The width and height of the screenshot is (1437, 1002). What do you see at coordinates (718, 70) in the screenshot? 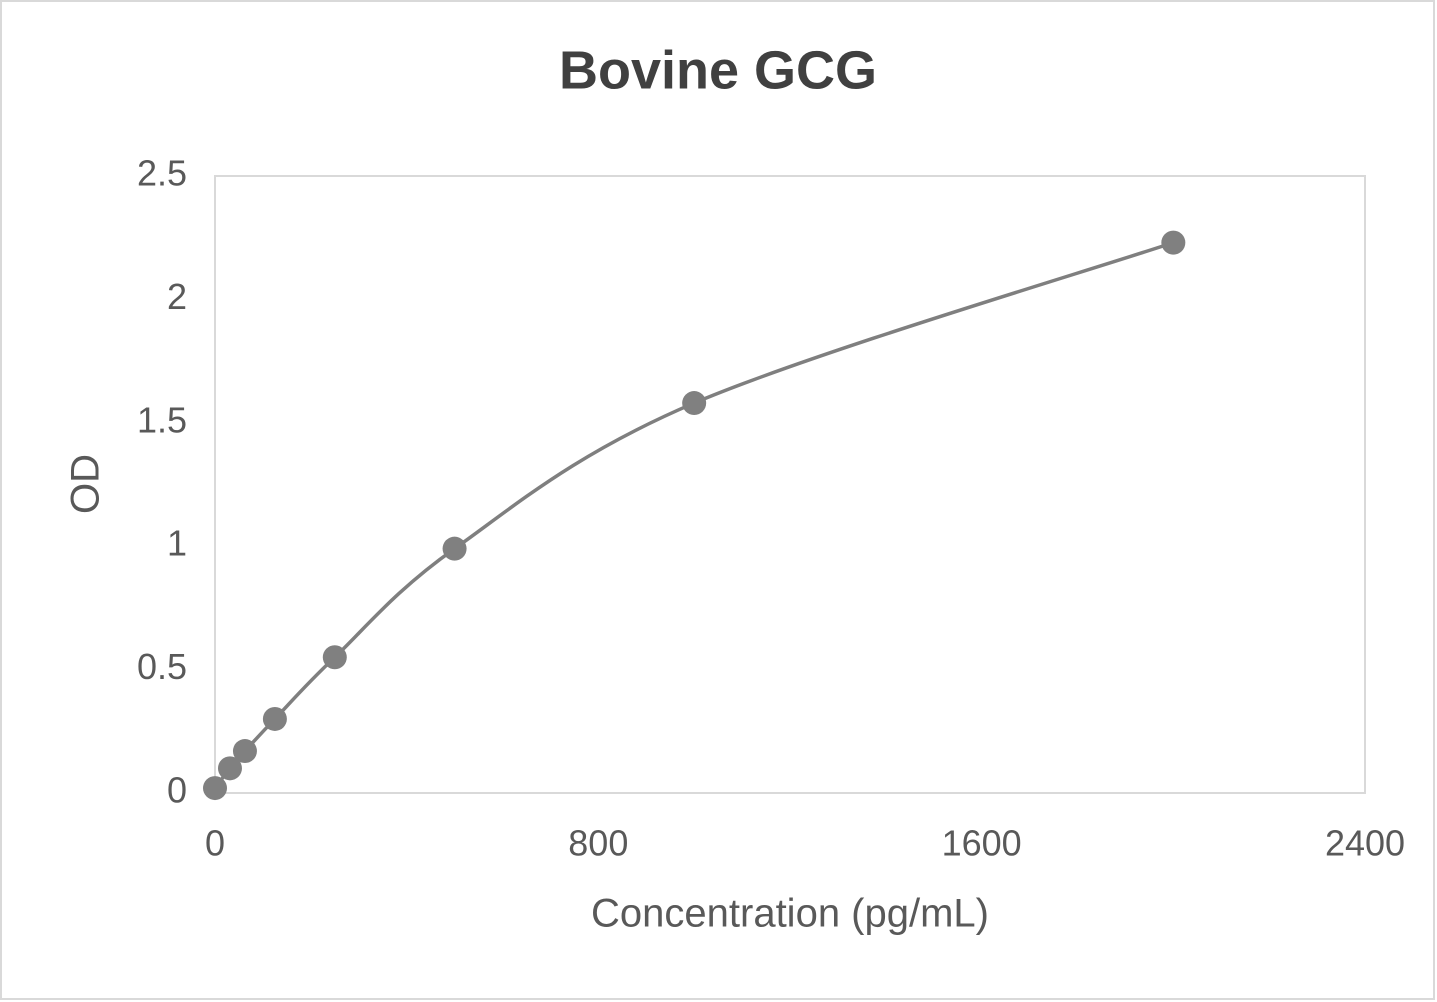
I see `chart-title: Bovine GCG` at bounding box center [718, 70].